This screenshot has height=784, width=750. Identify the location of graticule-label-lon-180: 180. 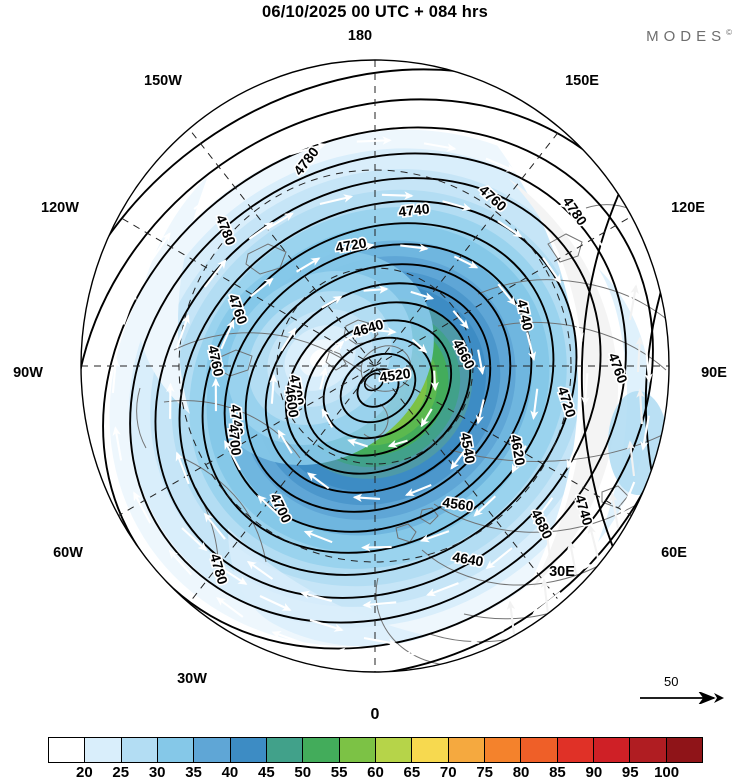
(360, 36).